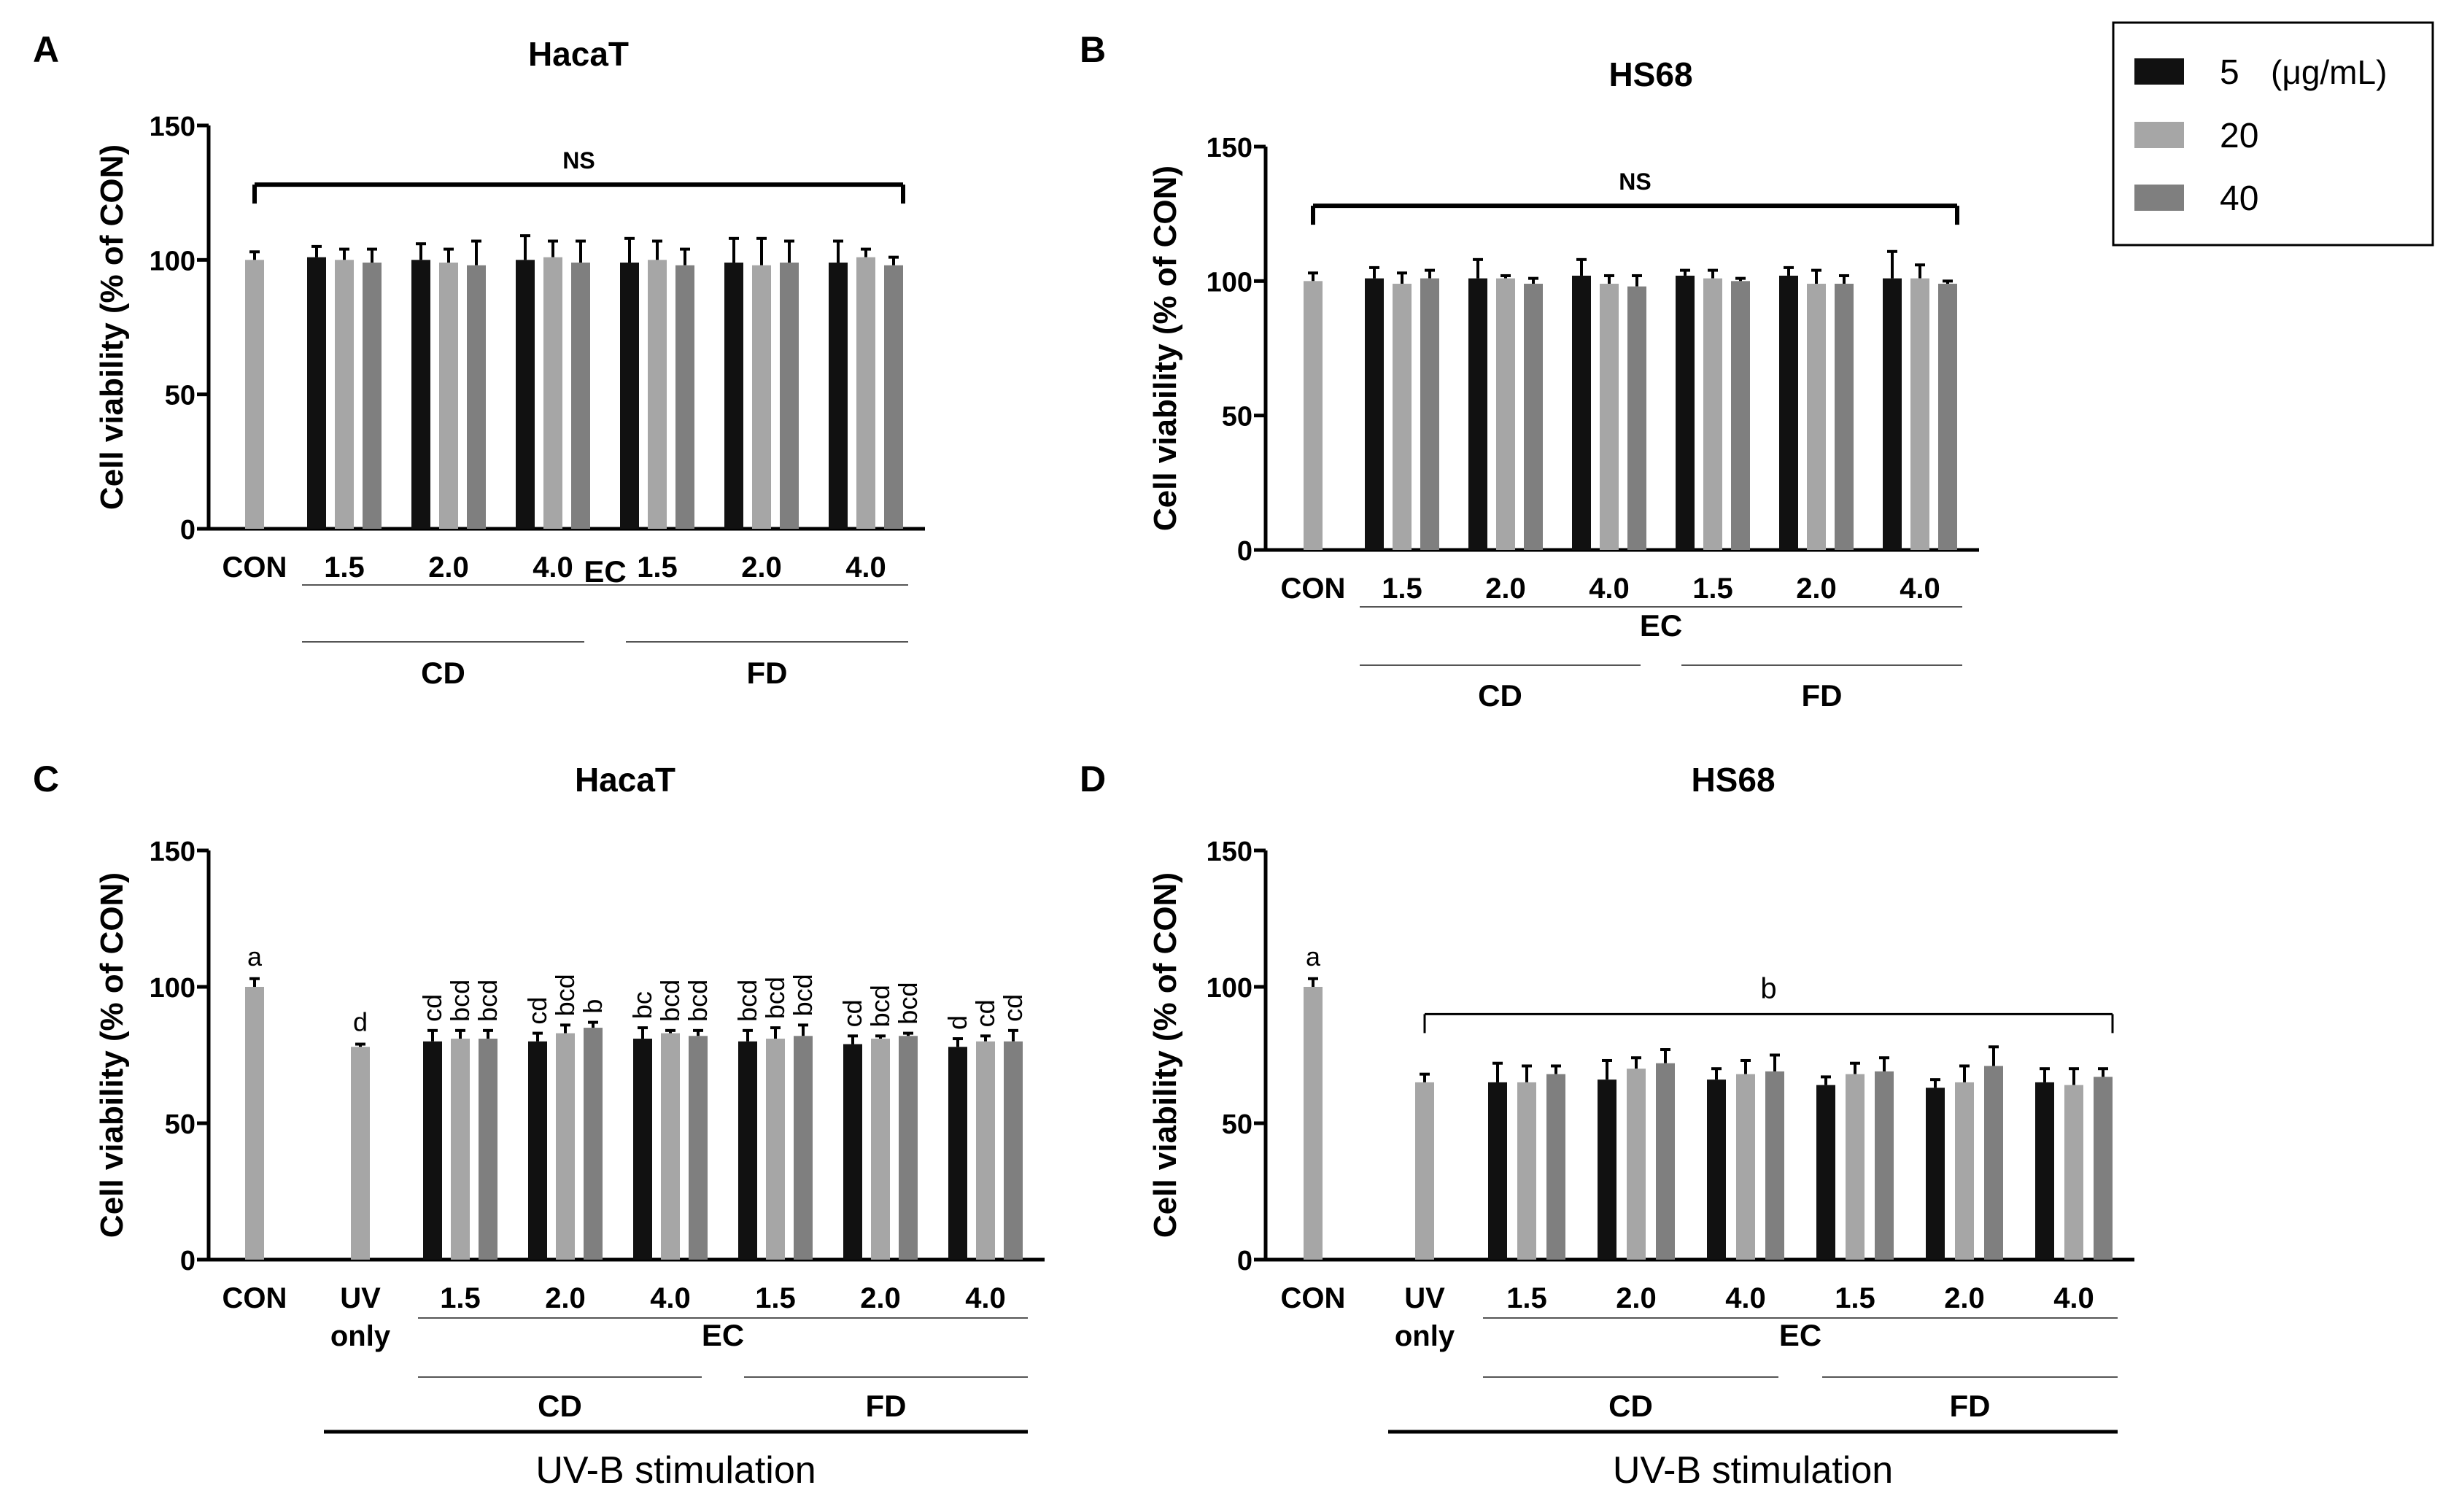 The width and height of the screenshot is (2451, 1512). I want to click on bar-uv-only, so click(360, 1153).